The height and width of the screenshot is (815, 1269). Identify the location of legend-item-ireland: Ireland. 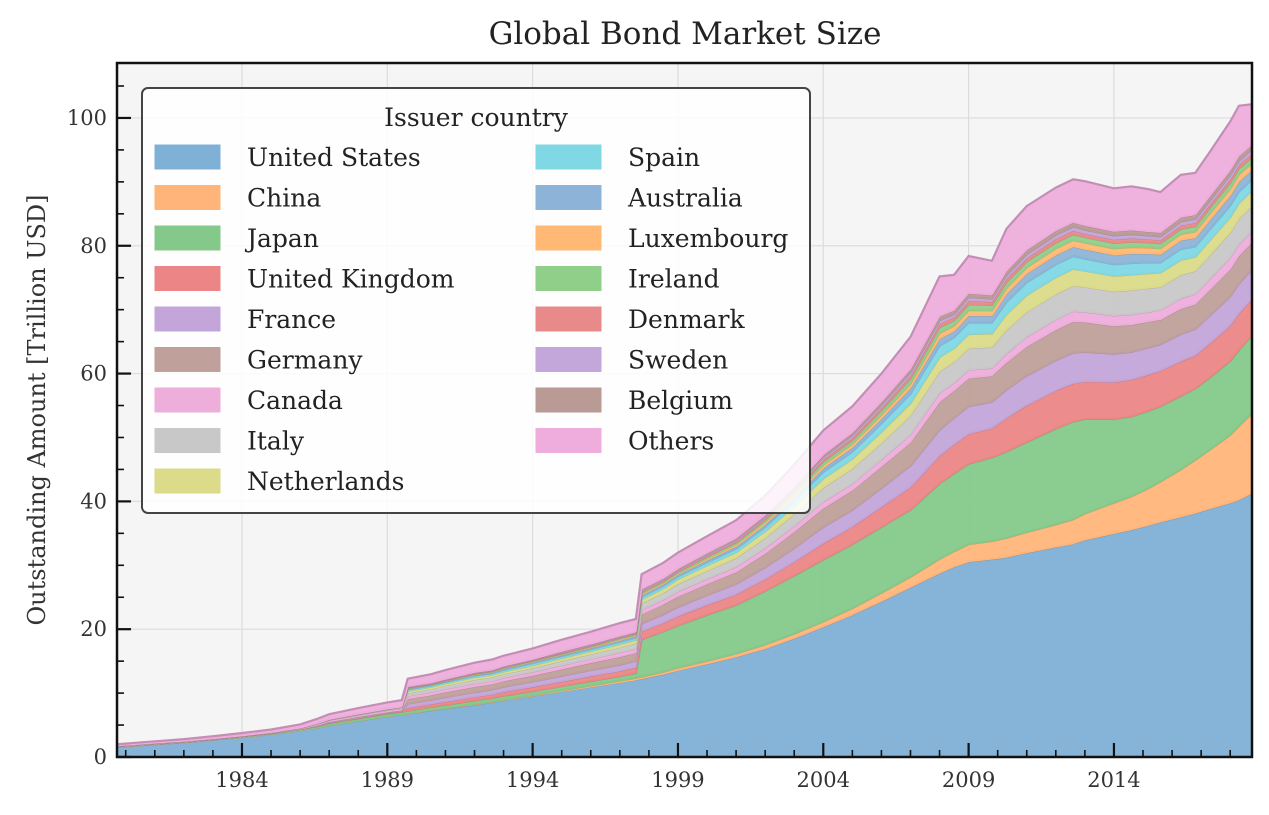
(627, 279).